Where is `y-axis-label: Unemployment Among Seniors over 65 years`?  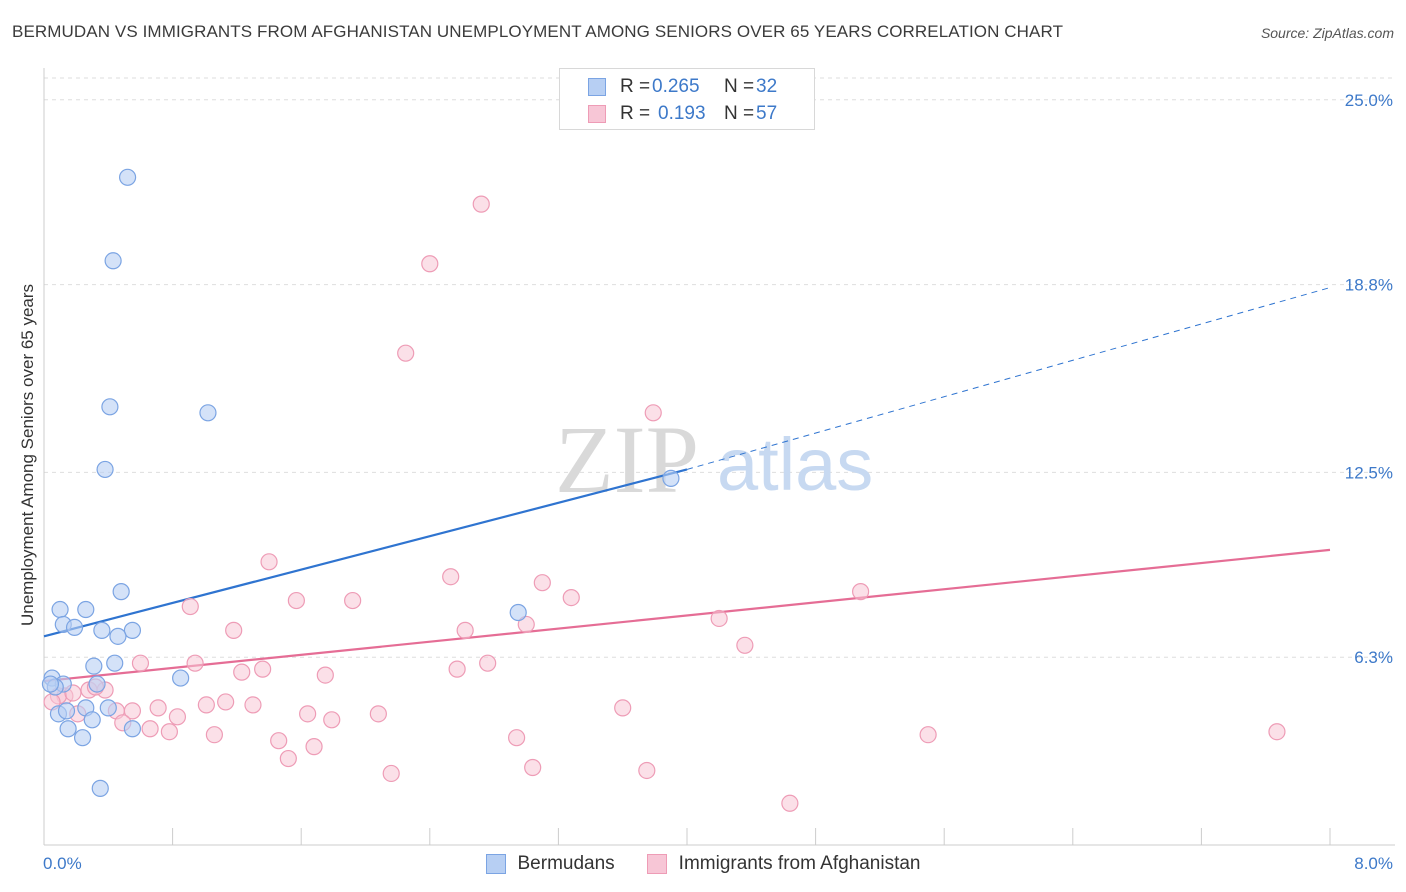
y-axis-label: Unemployment Among Seniors over 65 years is located at coordinates (27, 455).